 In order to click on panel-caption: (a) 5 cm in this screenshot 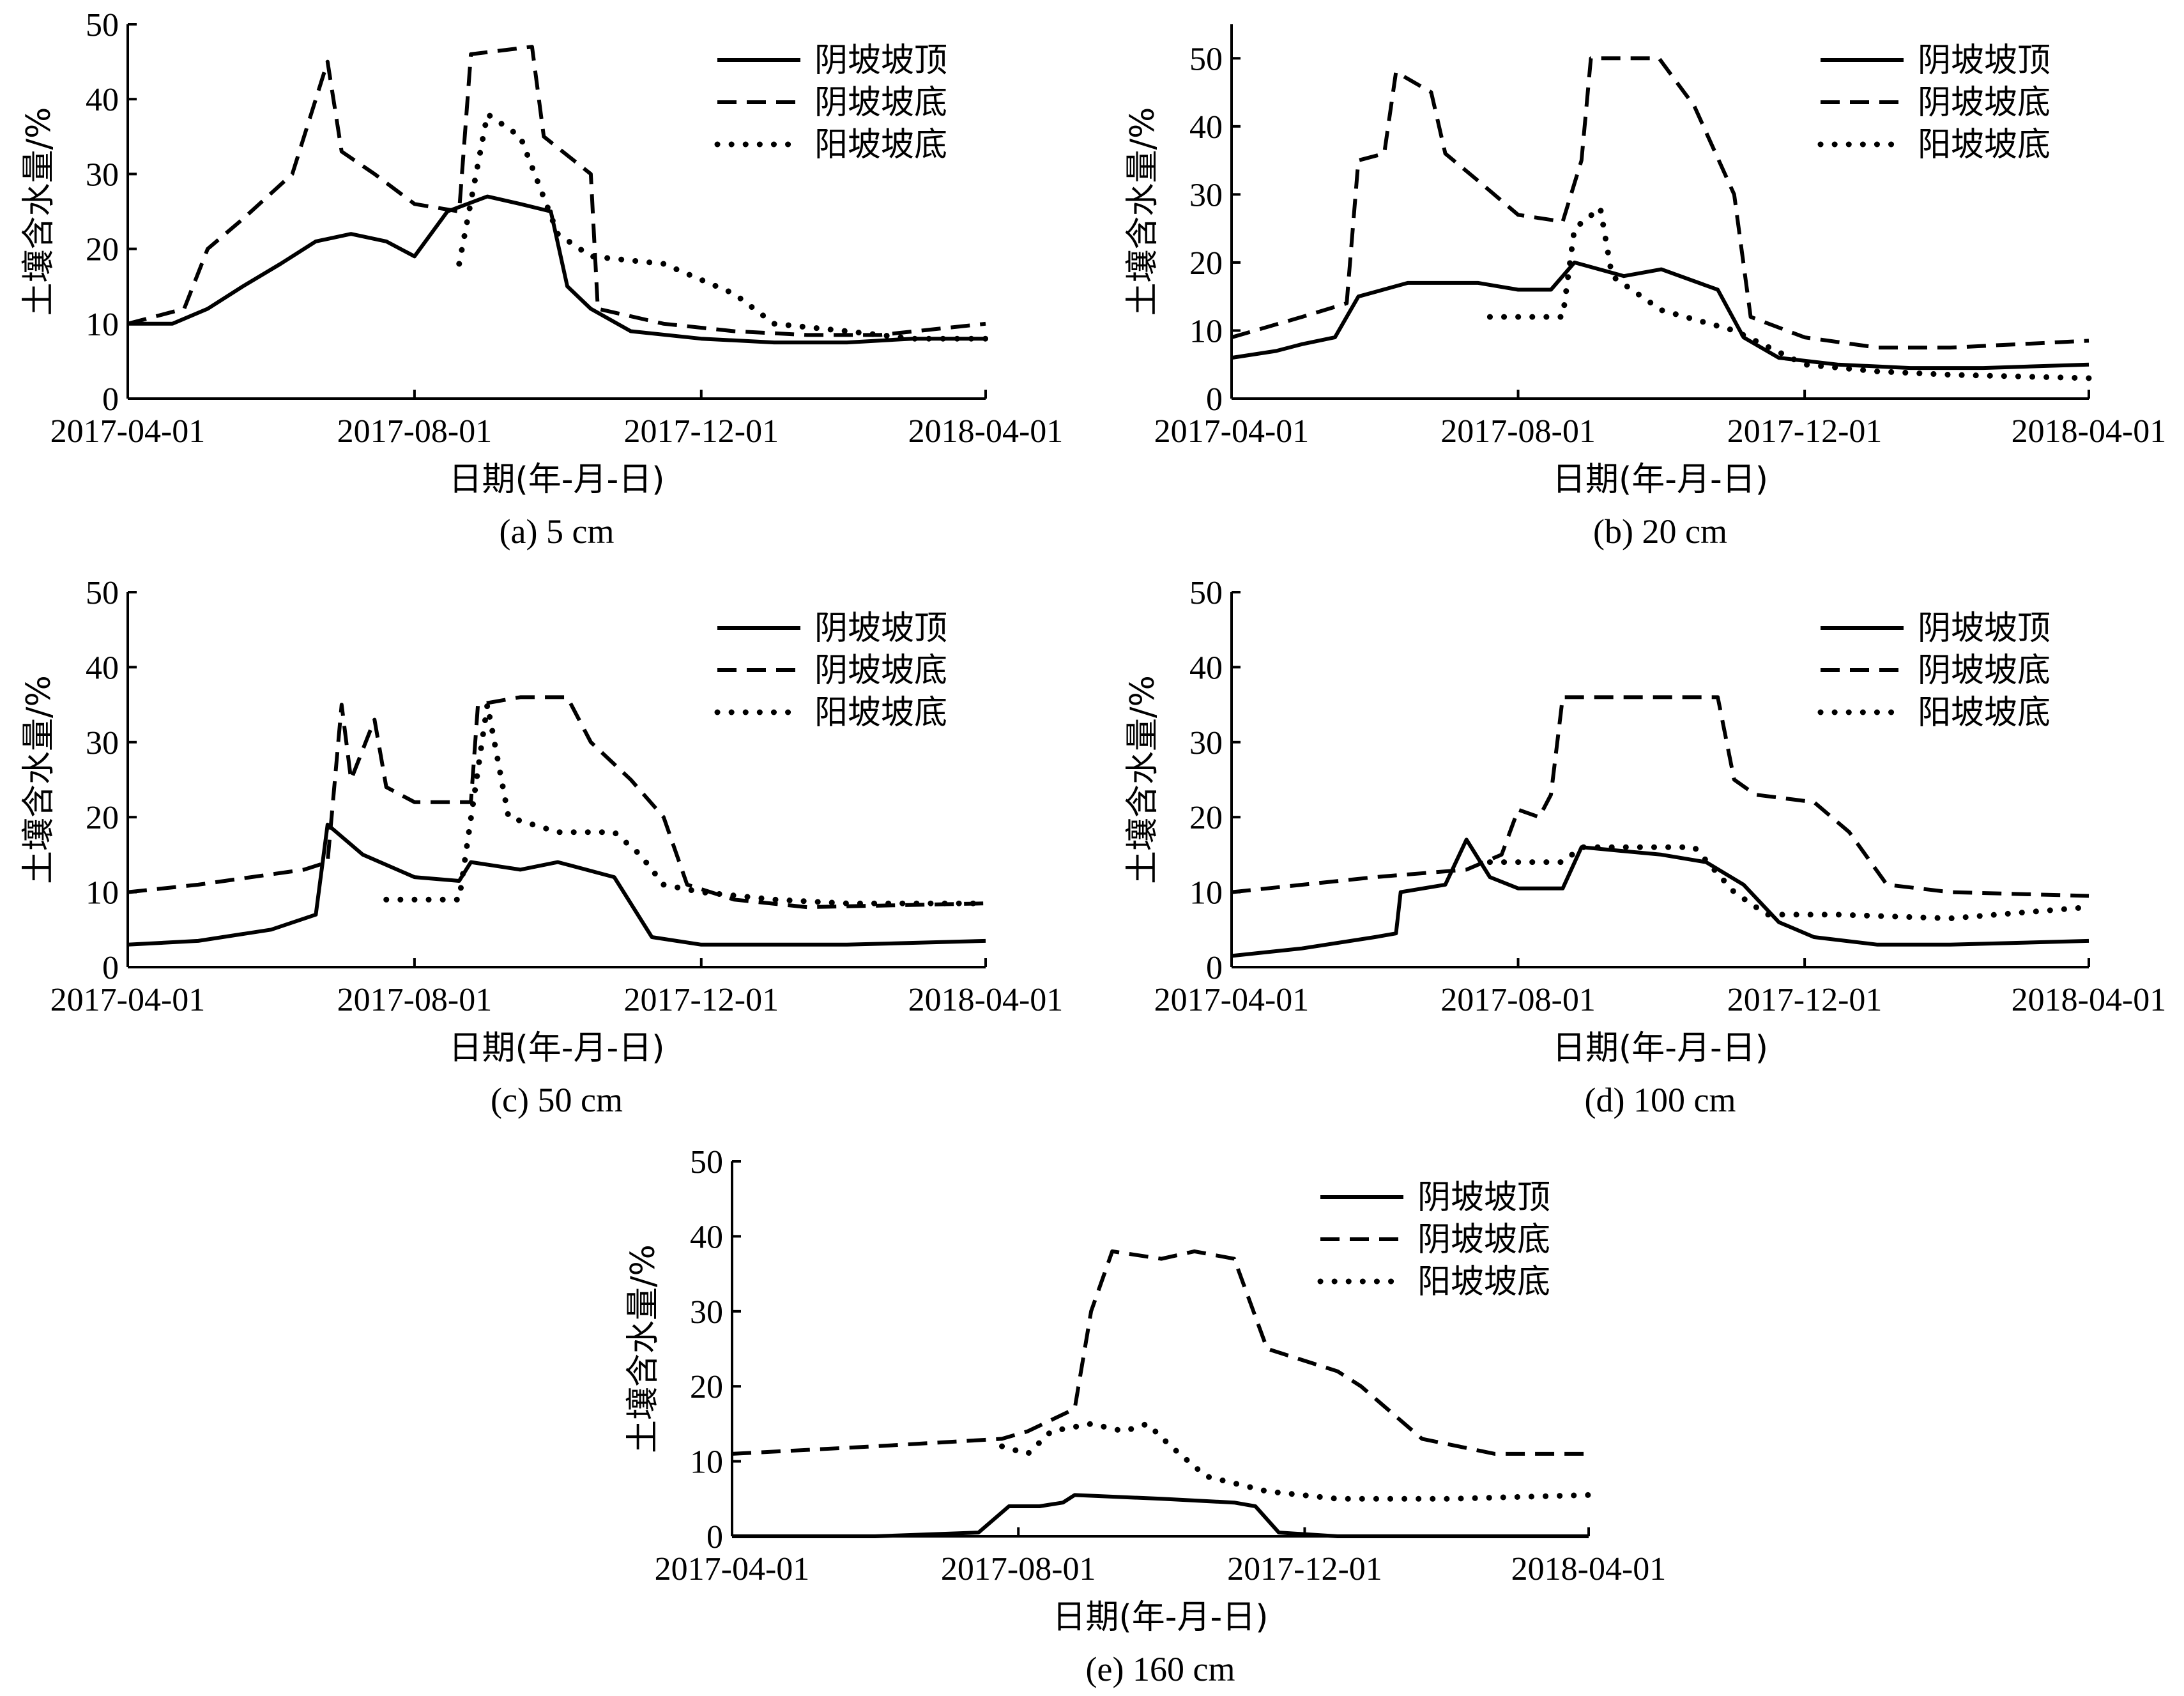, I will do `click(557, 531)`.